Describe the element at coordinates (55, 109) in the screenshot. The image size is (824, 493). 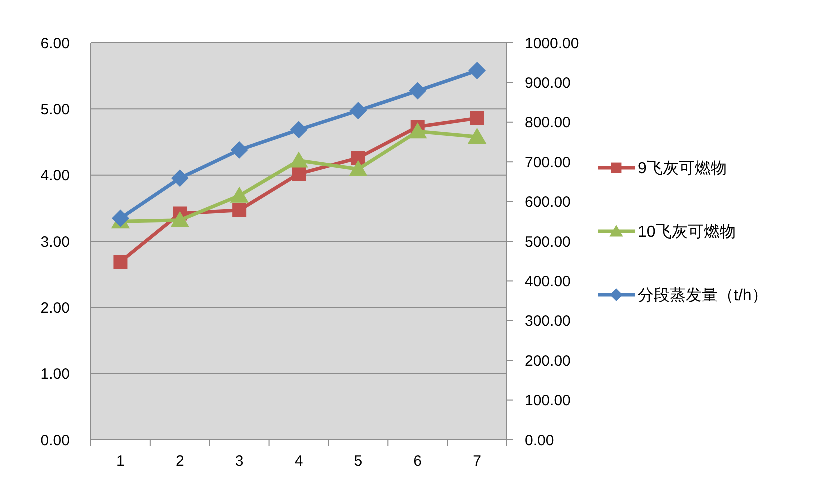
I see `y-tick-label: 5.00` at that location.